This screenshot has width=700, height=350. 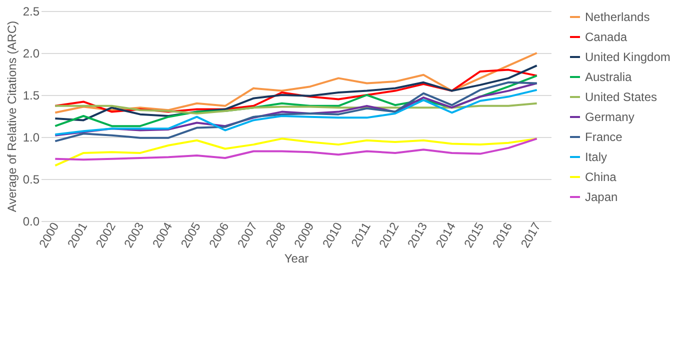 I want to click on legend-label: Italy, so click(x=596, y=157).